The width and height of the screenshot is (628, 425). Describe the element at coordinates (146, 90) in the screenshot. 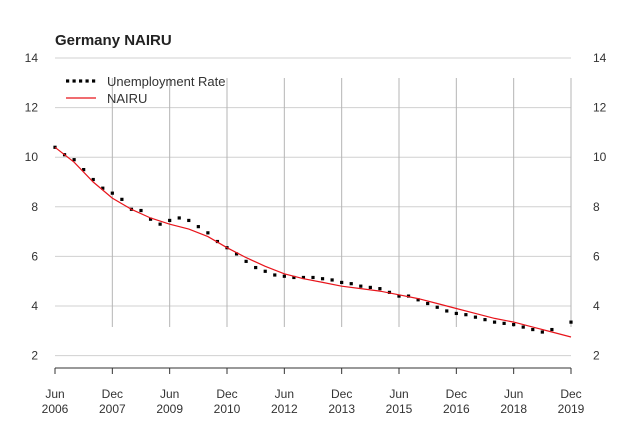

I see `legend: Unemployment Rate NAIRU` at that location.